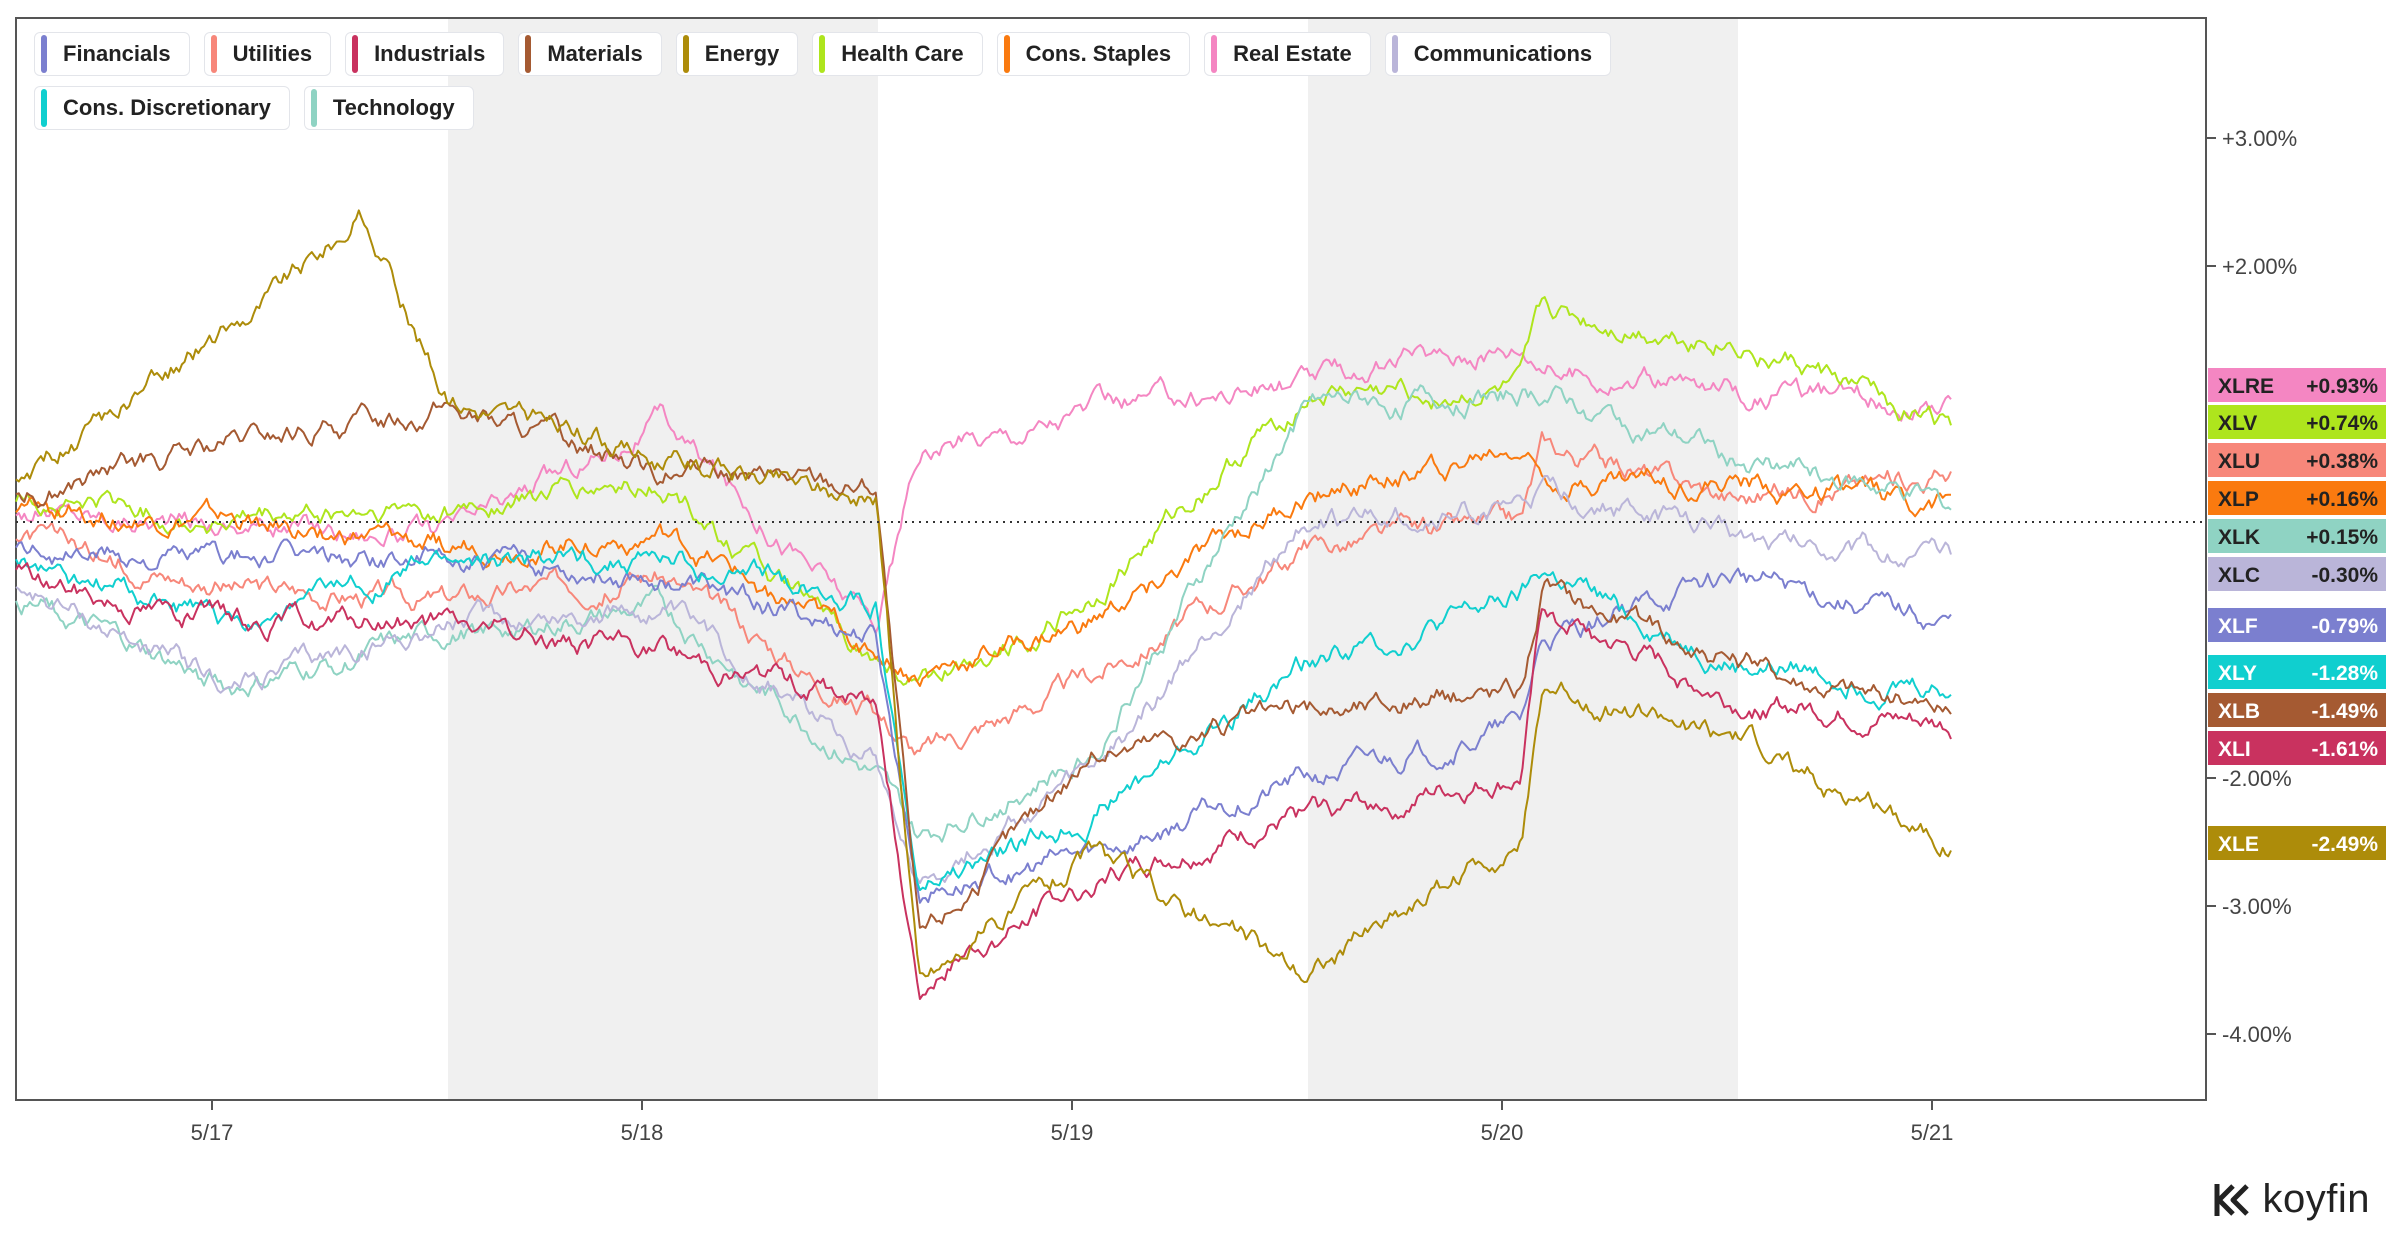 Image resolution: width=2400 pixels, height=1240 pixels. I want to click on tag-value: +0.15%, so click(2342, 537).